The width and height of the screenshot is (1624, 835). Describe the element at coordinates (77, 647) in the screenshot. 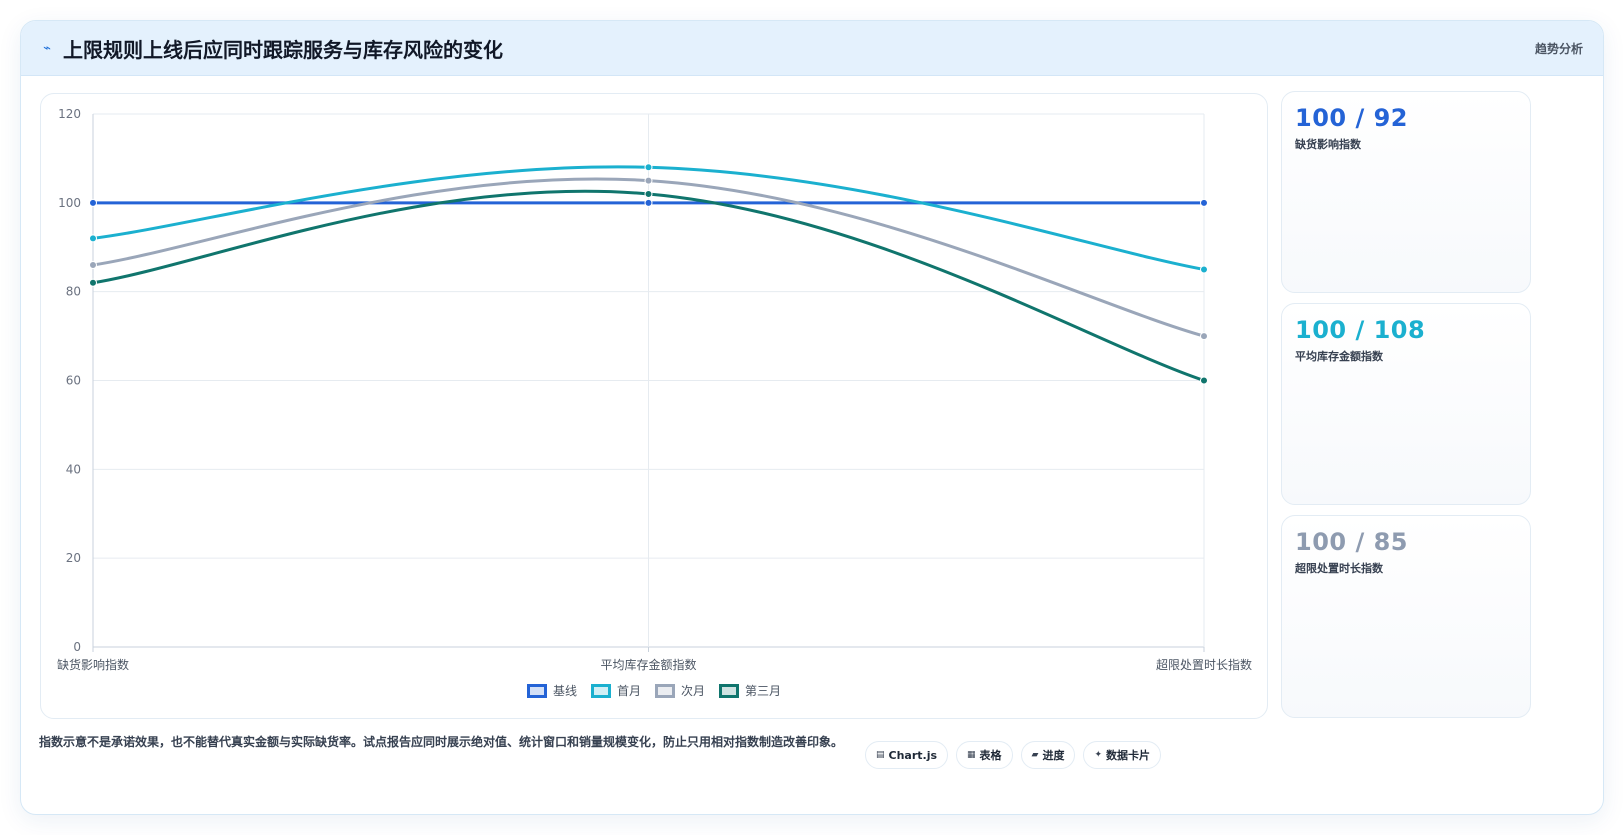

I see `y-tick-label: 0` at that location.